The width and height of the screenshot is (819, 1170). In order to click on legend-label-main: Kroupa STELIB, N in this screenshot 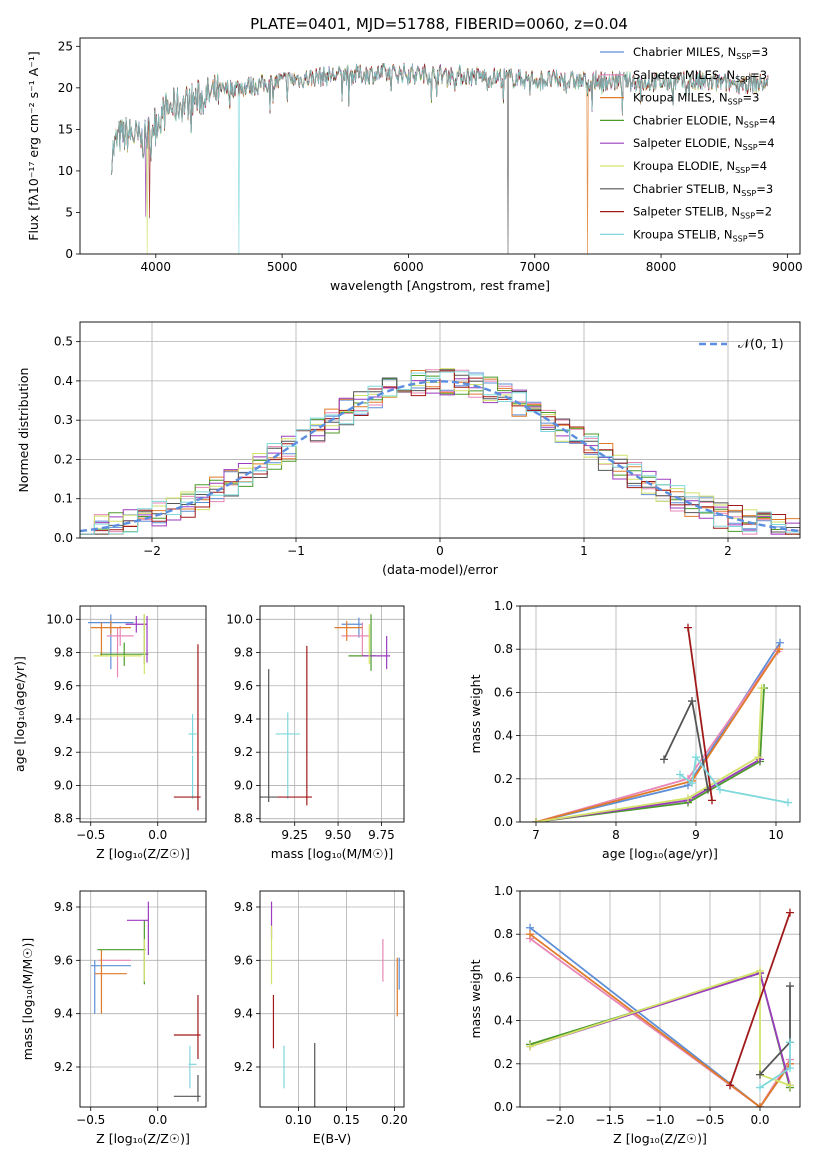, I will do `click(683, 234)`.